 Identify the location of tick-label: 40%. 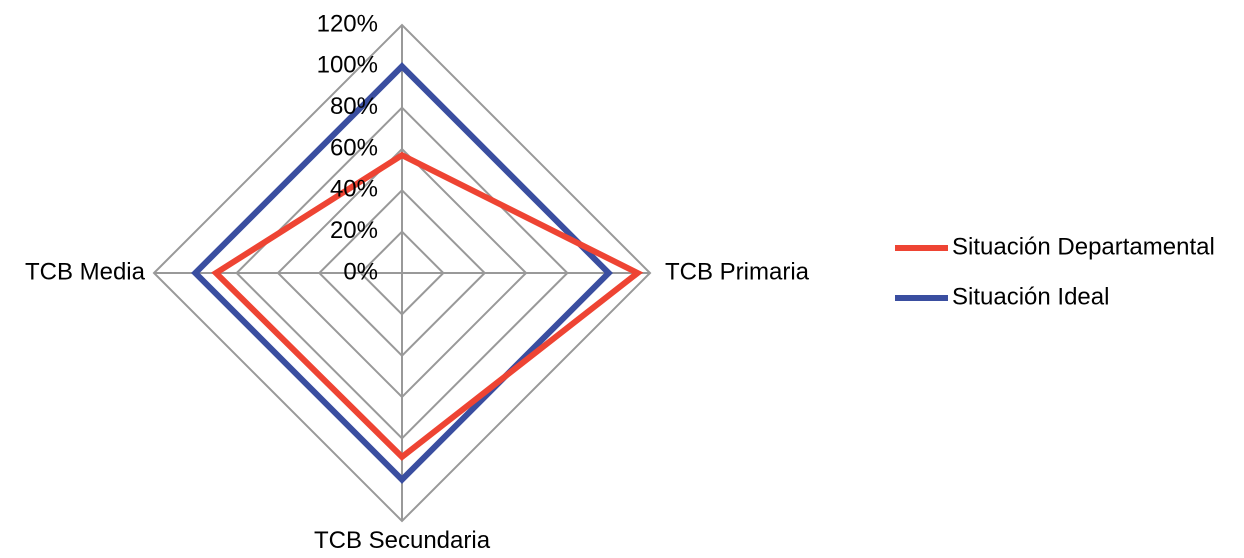
(354, 189).